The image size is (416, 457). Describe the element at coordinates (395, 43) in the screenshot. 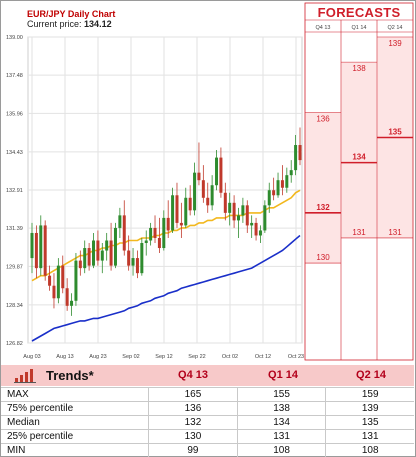

I see `forecast-max-label: 139` at that location.